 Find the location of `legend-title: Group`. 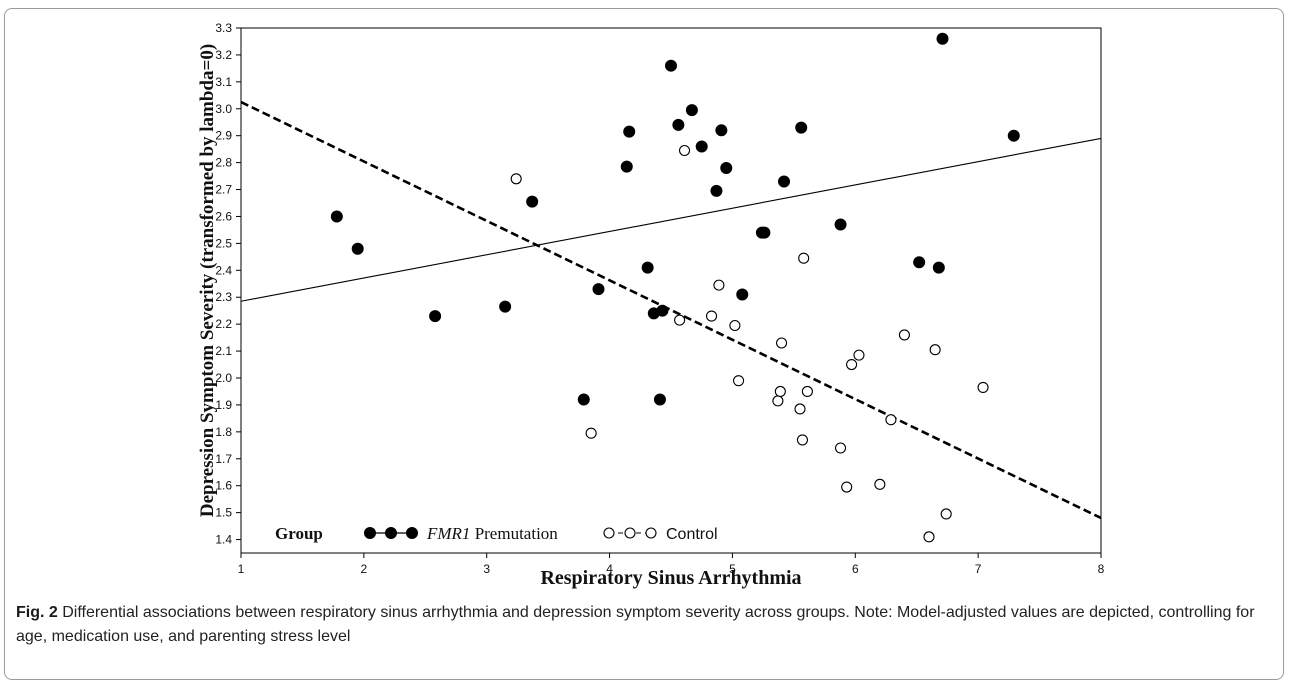

legend-title: Group is located at coordinates (299, 533).